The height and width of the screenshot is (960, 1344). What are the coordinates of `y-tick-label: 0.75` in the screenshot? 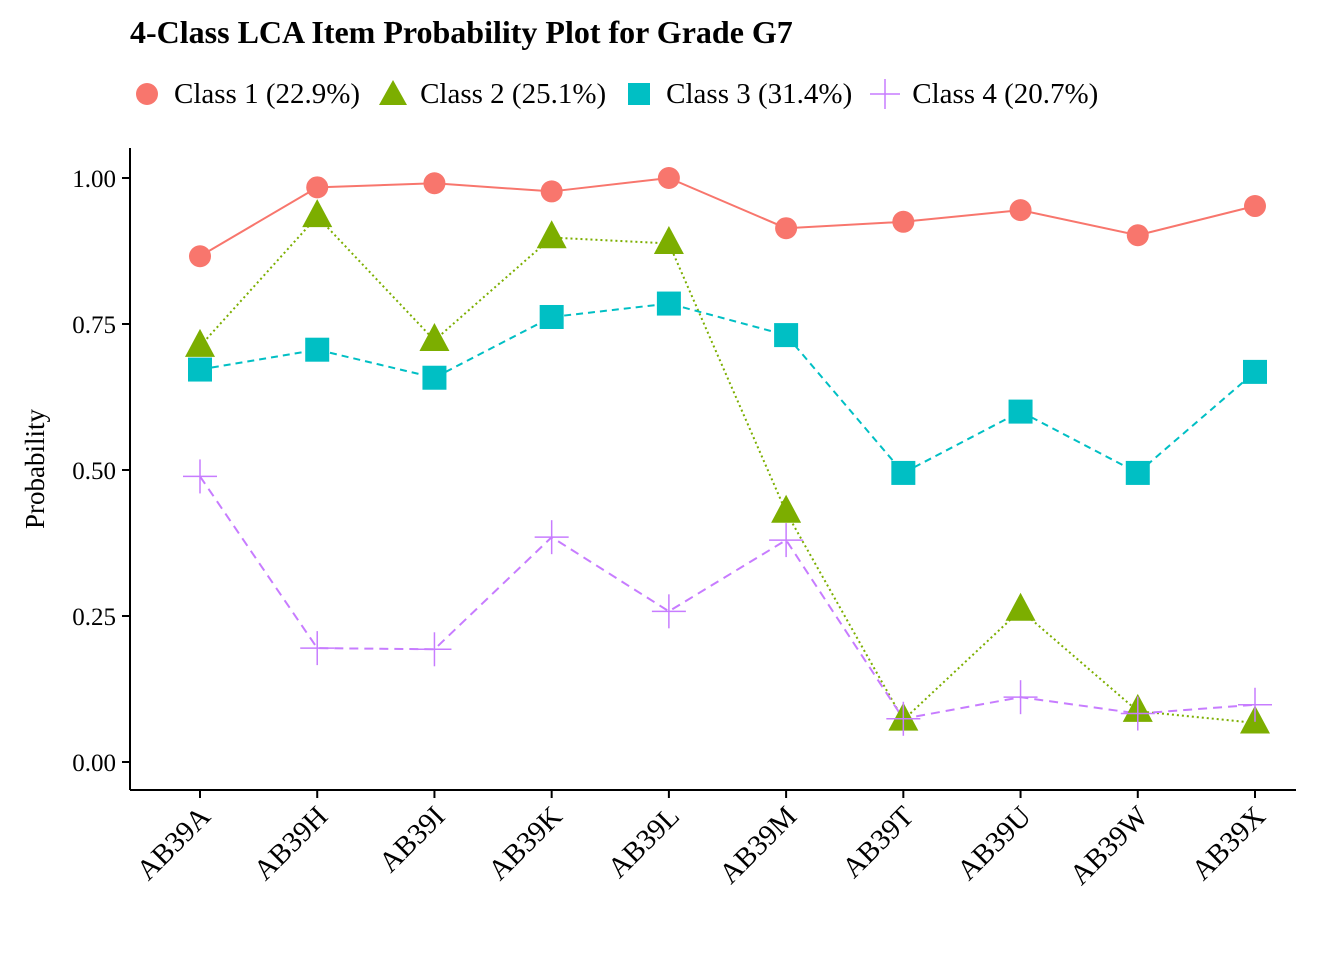 It's located at (94, 325).